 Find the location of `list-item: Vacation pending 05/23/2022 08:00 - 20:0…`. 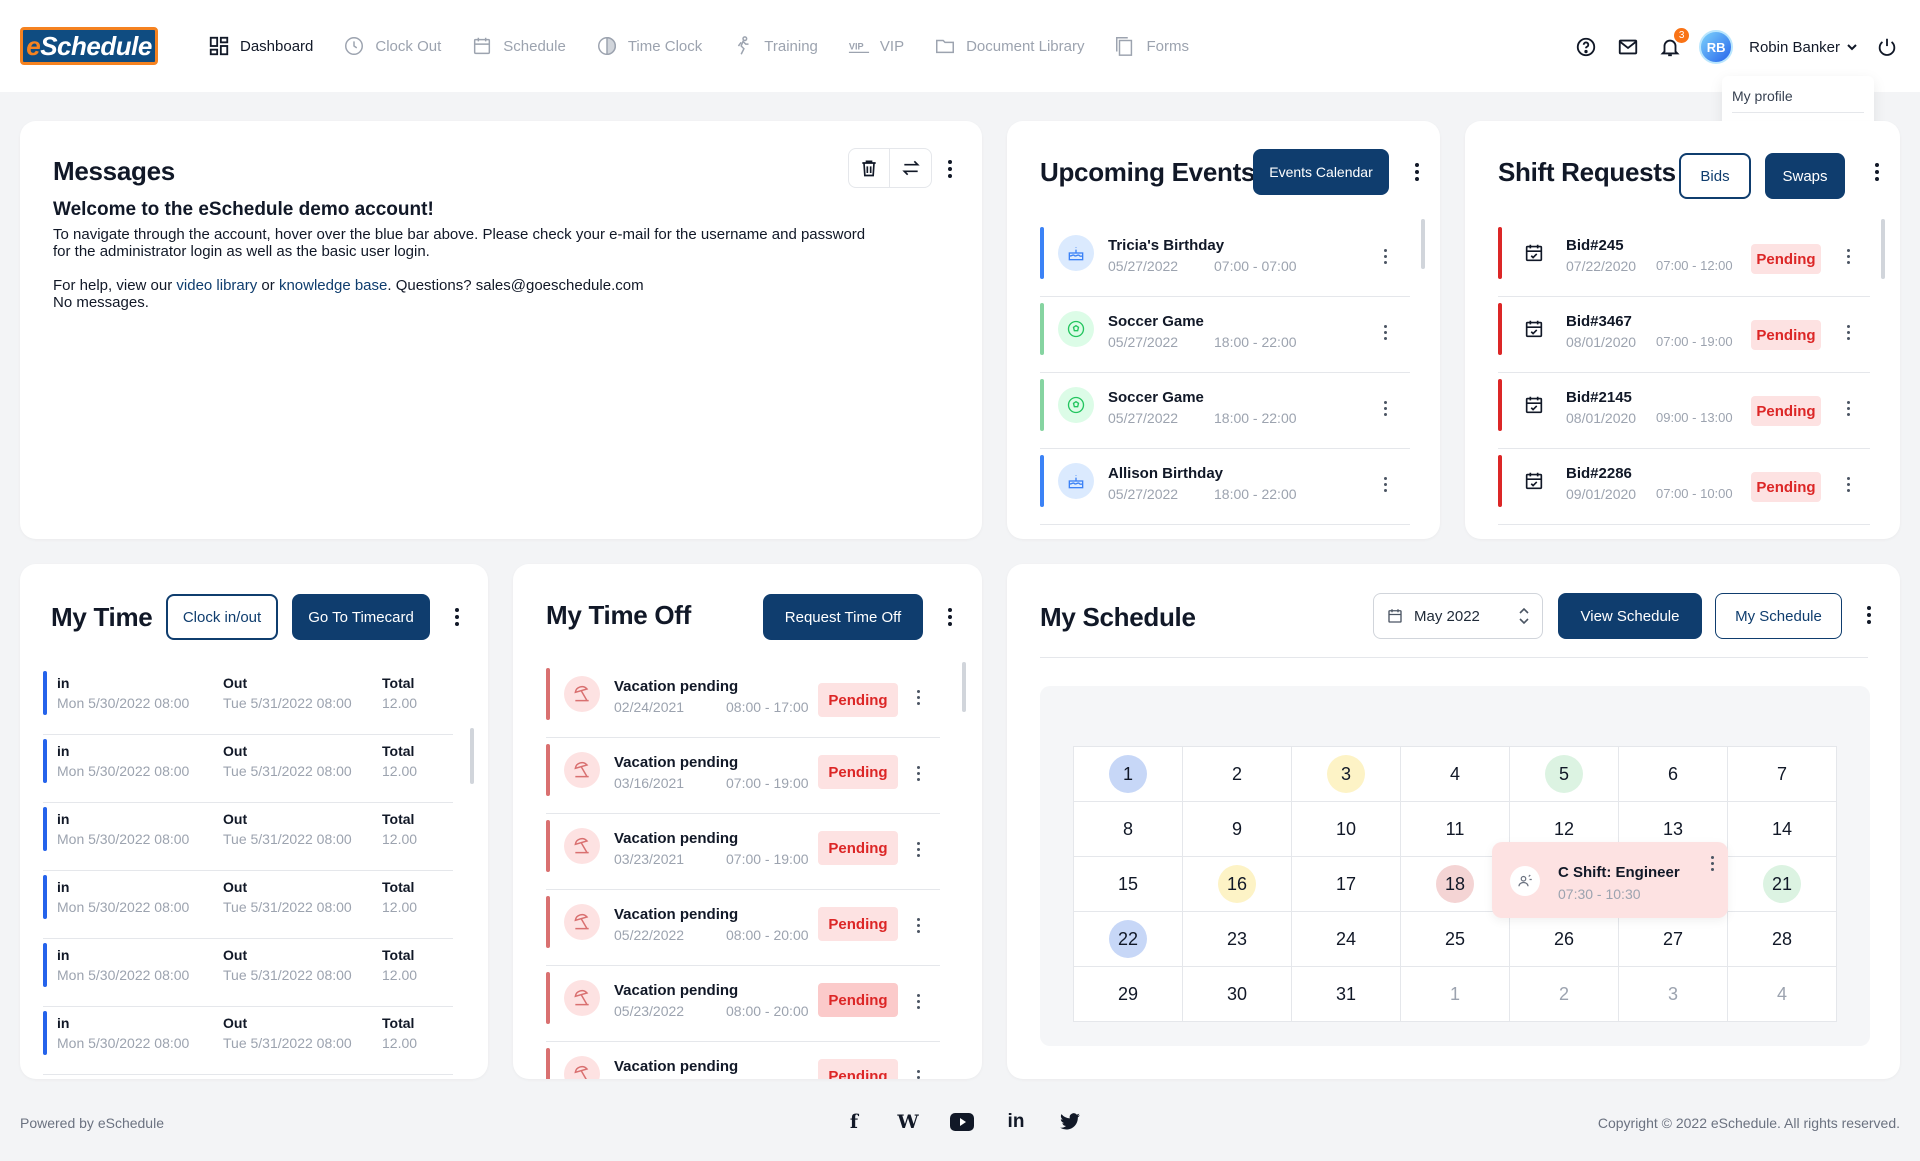

list-item: Vacation pending 05/23/2022 08:00 - 20:0… is located at coordinates (743, 1004).